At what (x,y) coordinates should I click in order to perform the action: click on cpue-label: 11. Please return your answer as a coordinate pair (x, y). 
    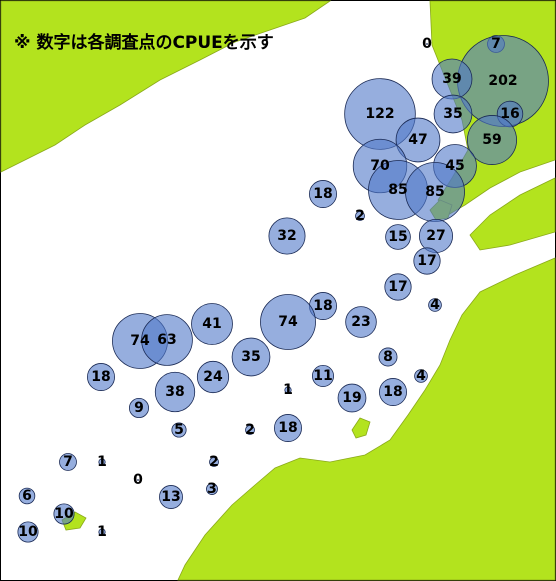
    Looking at the image, I should click on (322, 376).